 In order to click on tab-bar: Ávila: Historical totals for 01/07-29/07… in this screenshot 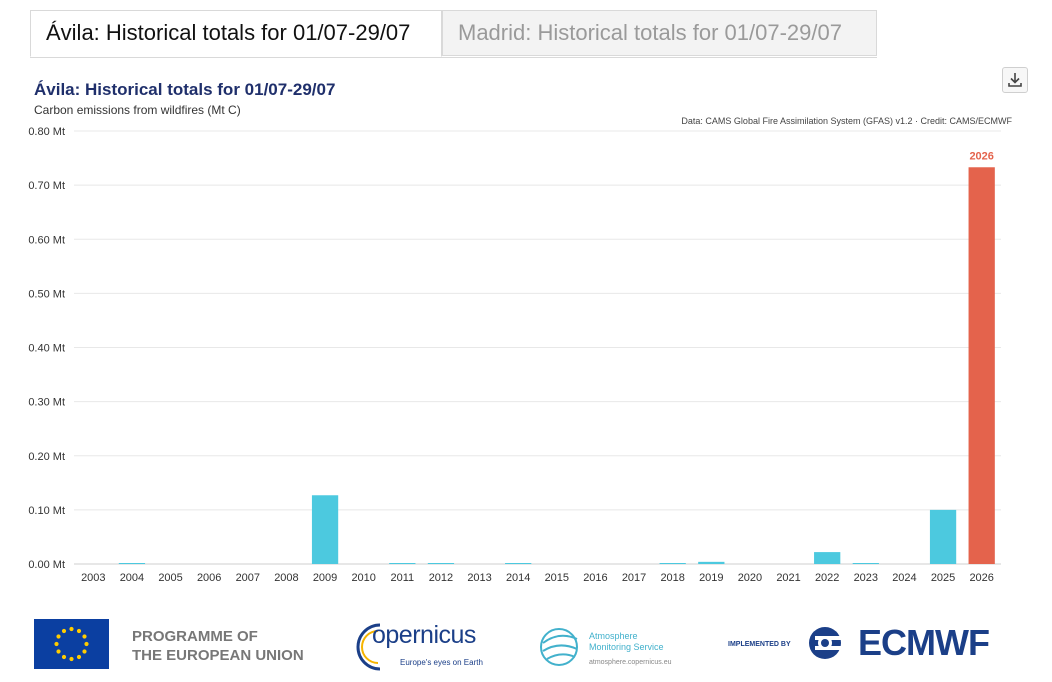, I will do `click(453, 34)`.